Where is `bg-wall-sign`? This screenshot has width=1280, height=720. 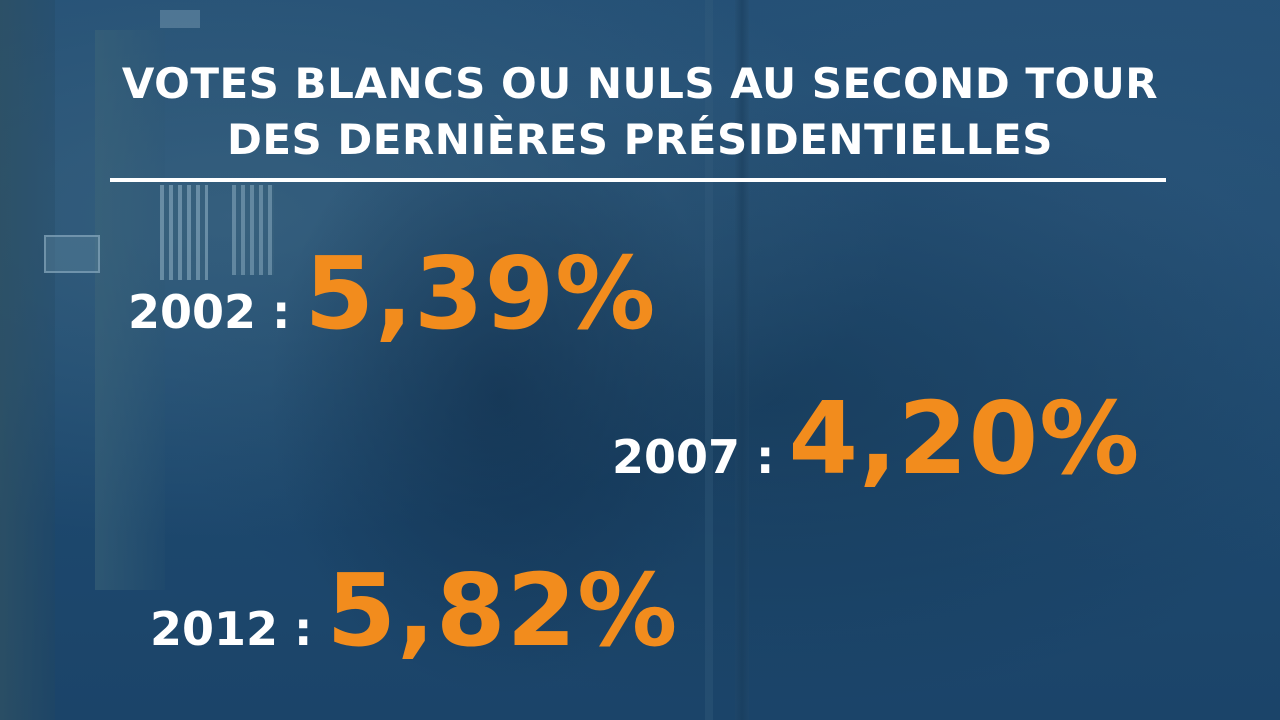 bg-wall-sign is located at coordinates (72, 254).